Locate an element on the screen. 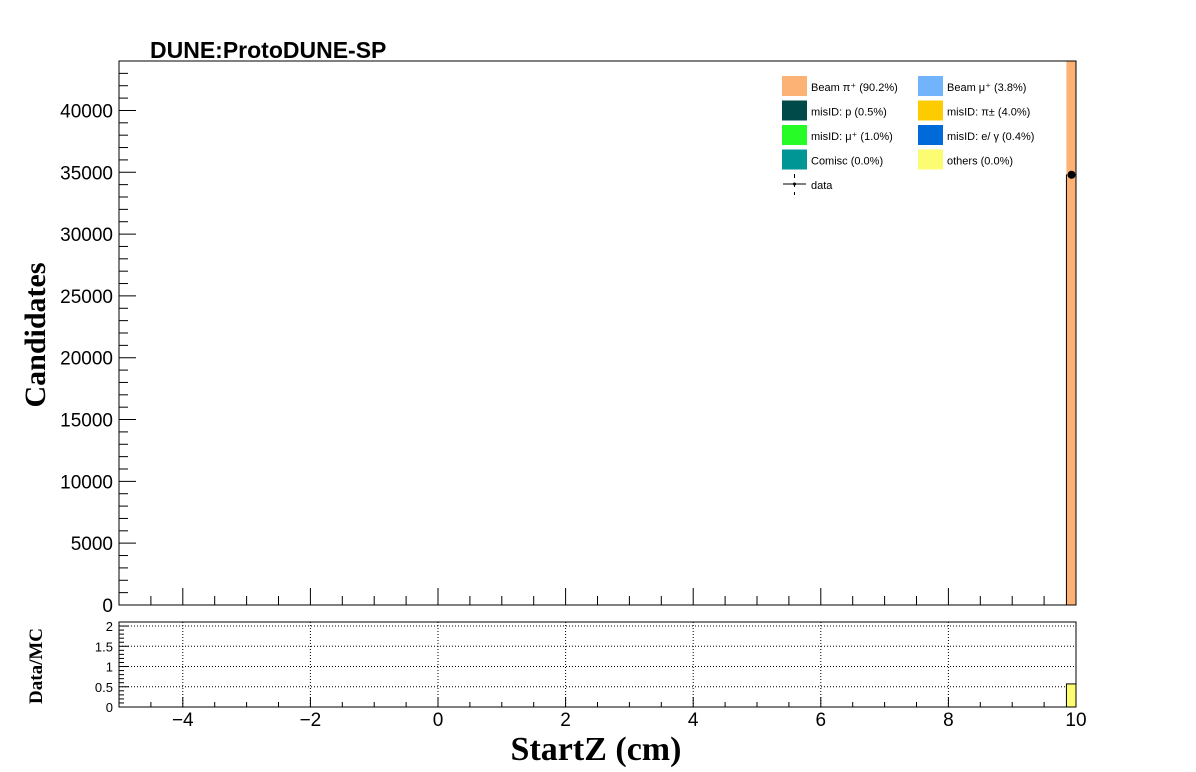 This screenshot has height=772, width=1196. y-tick-label-6: 30000 is located at coordinates (86, 235).